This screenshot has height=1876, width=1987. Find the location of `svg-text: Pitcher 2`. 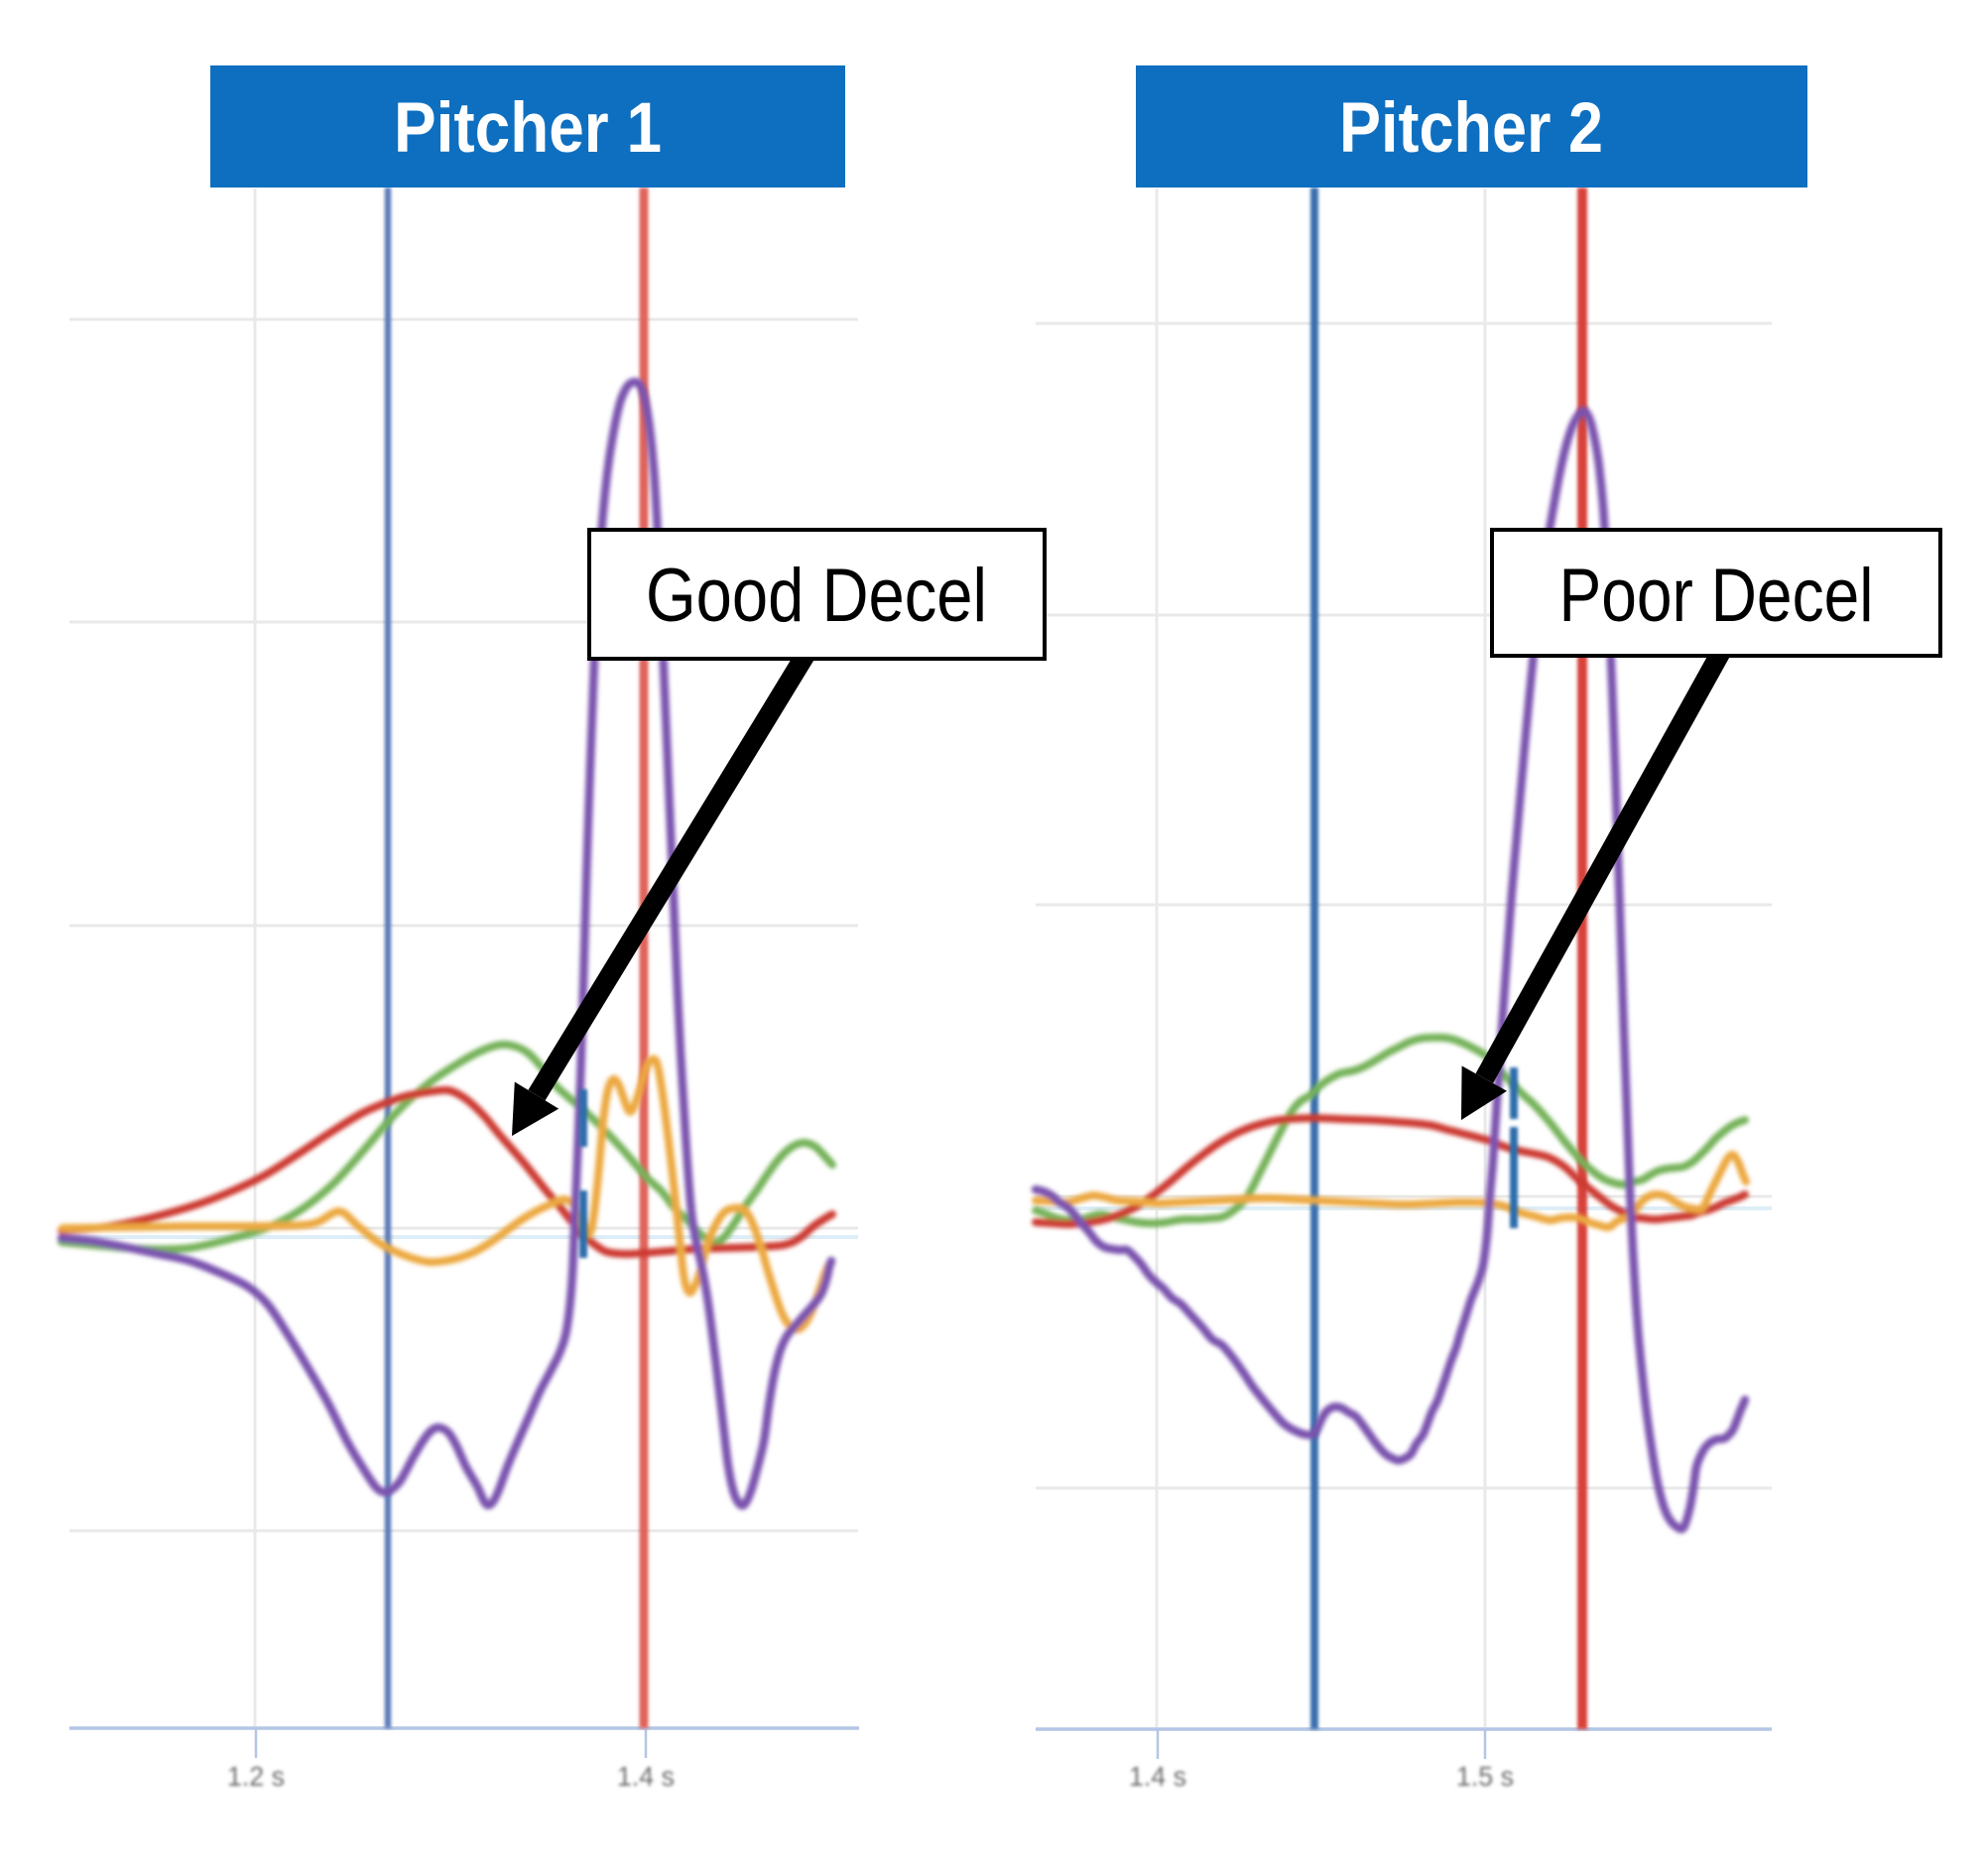

svg-text: Pitcher 2 is located at coordinates (1471, 128).